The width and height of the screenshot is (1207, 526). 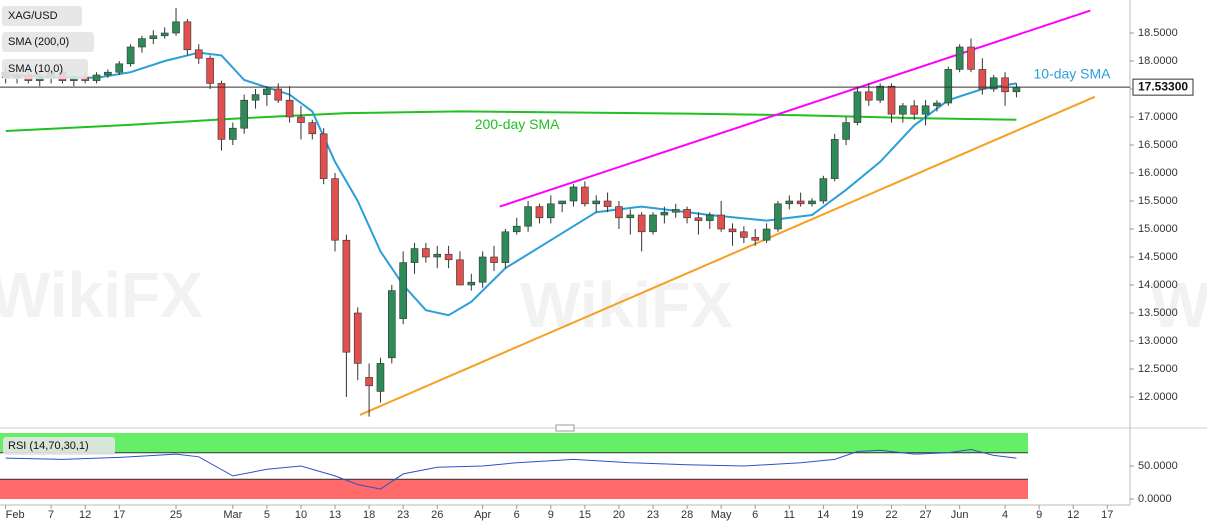 I want to click on last-price-box, so click(x=1163, y=87).